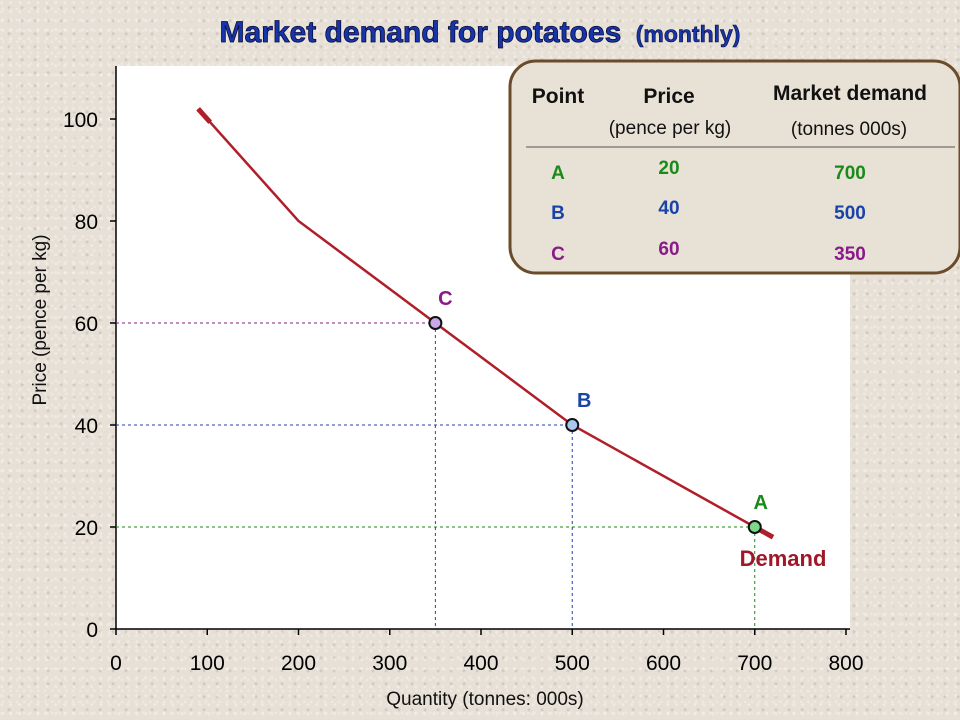  What do you see at coordinates (754, 663) in the screenshot?
I see `x-tick-label: 700` at bounding box center [754, 663].